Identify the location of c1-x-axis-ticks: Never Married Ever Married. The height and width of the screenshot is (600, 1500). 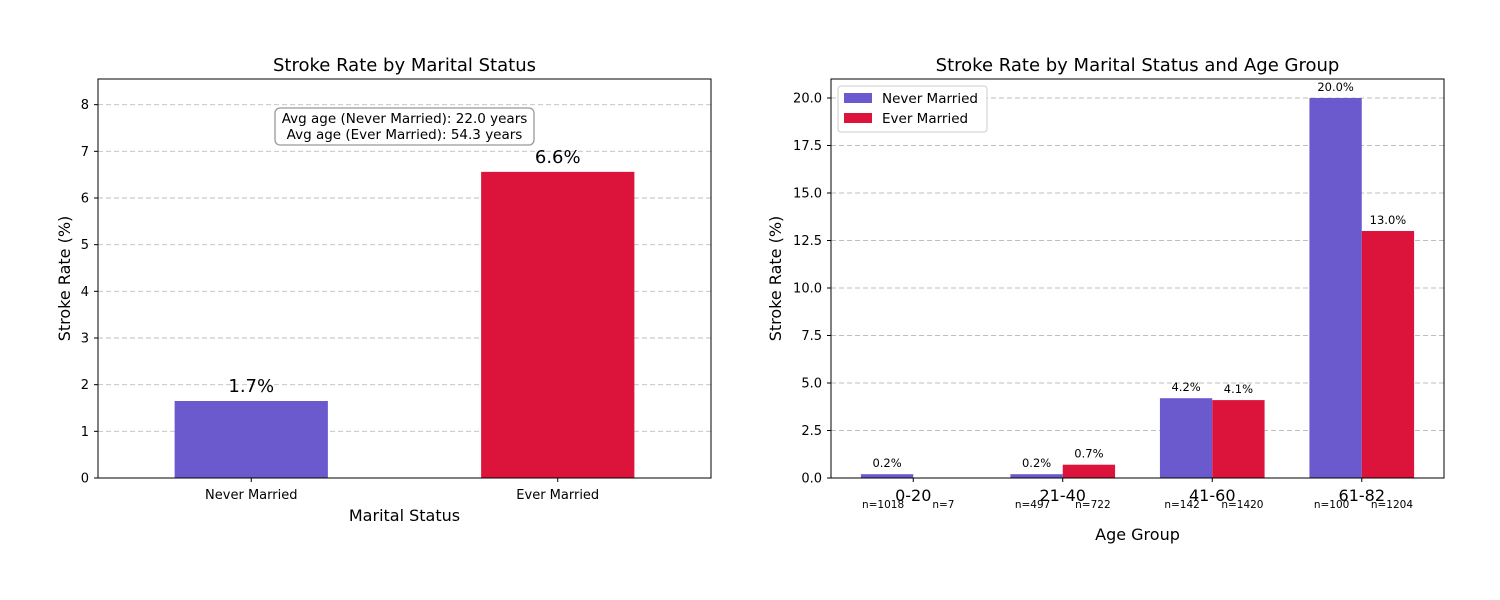
(402, 490).